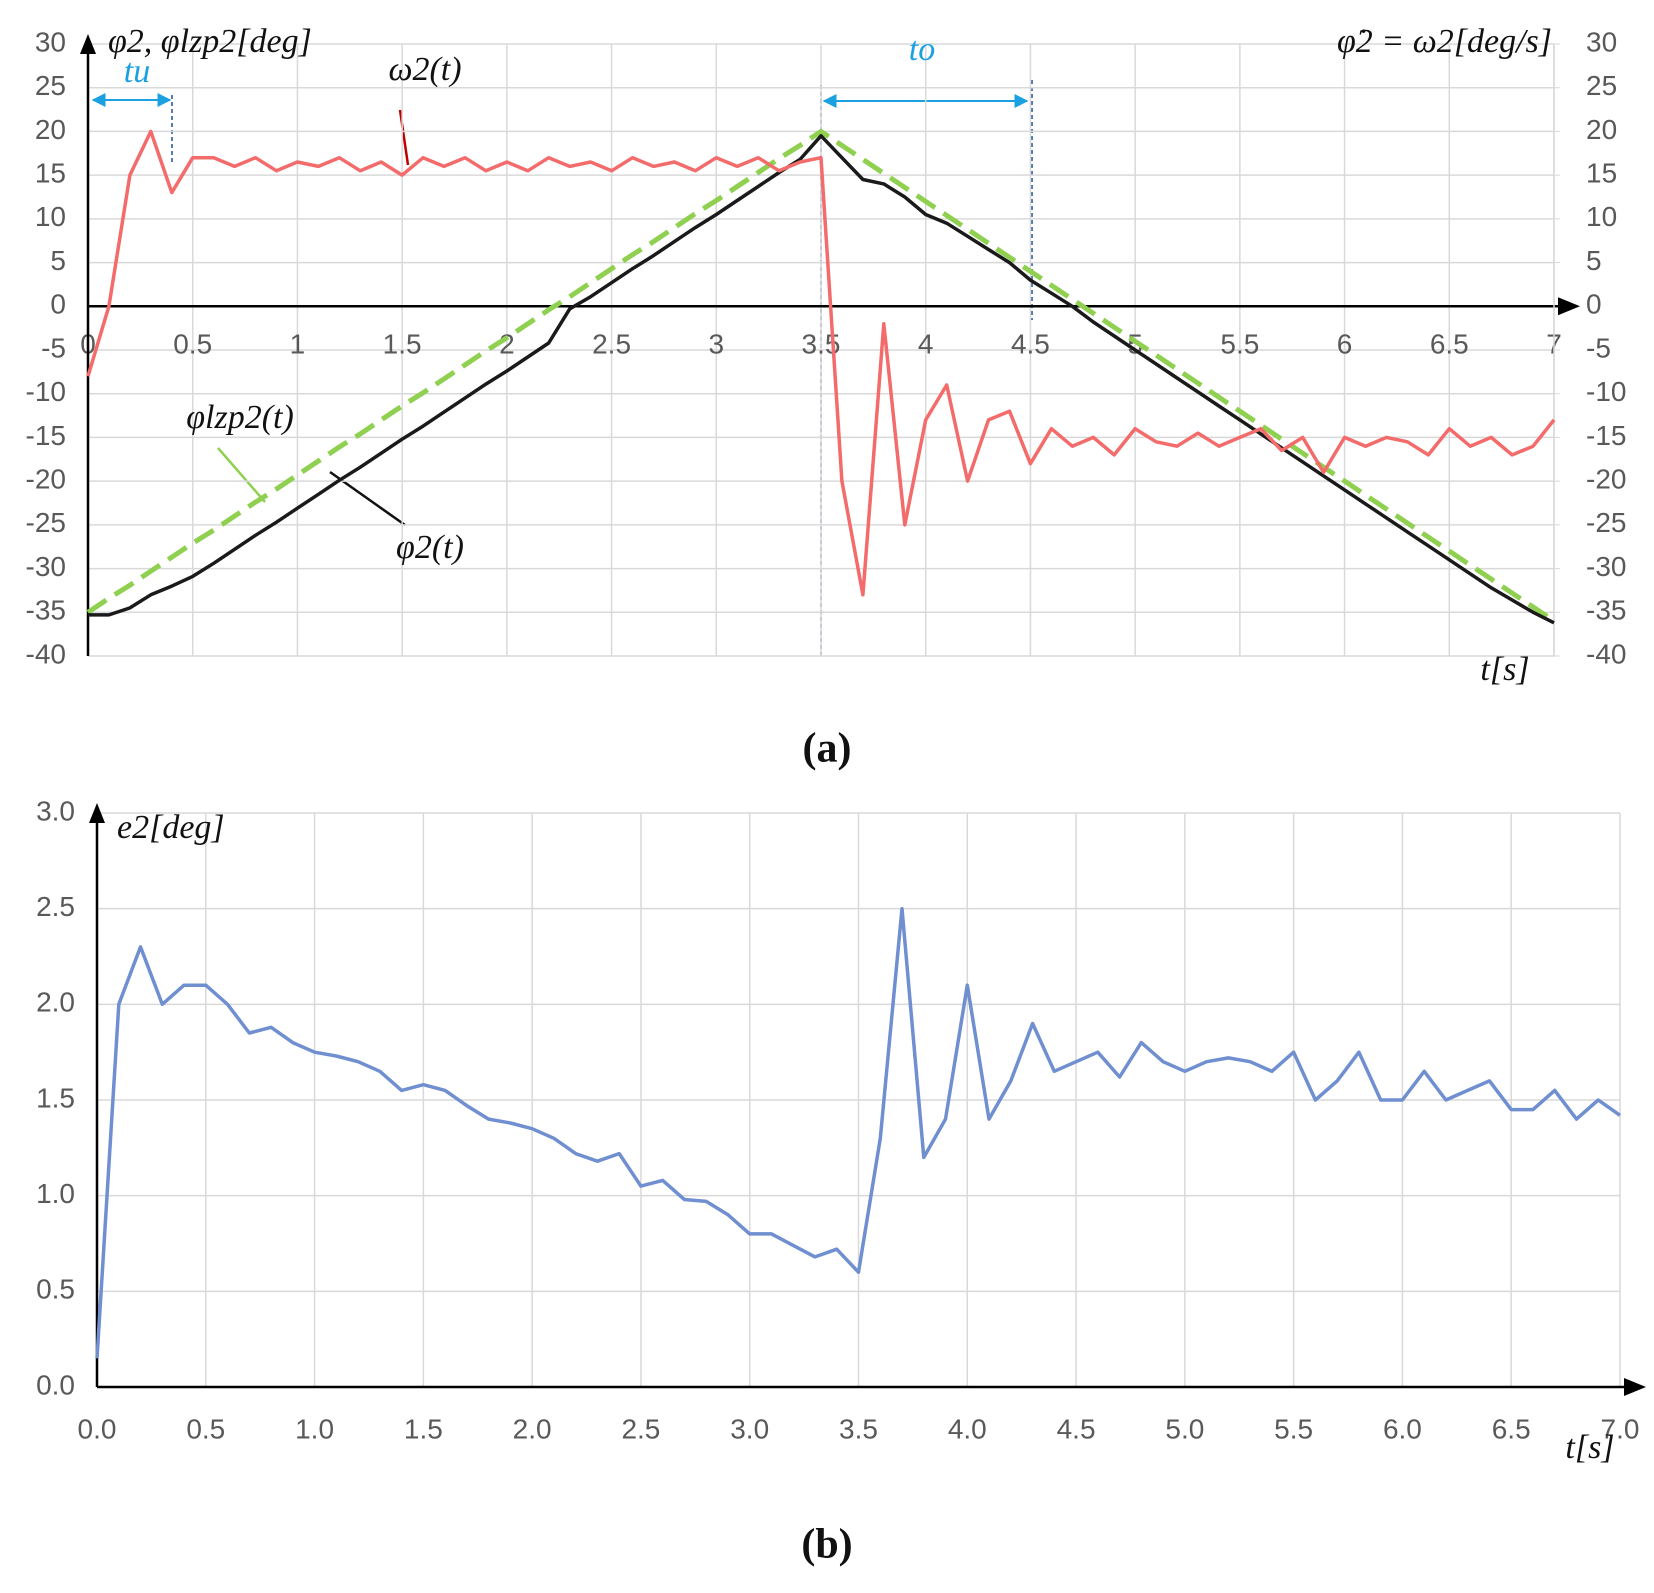  I want to click on y2-tick-label: -15, so click(1606, 435).